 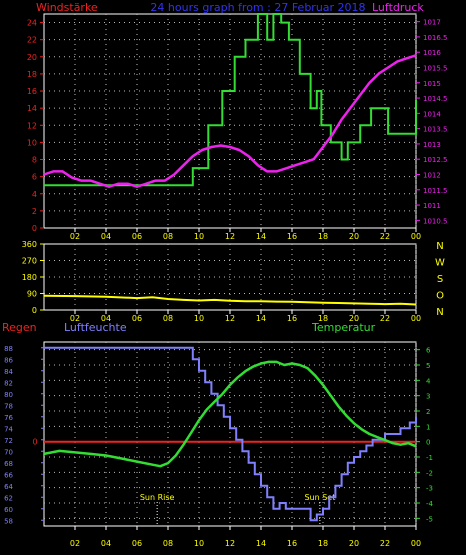 I want to click on panel2-xtick-label: 14, so click(x=261, y=318).